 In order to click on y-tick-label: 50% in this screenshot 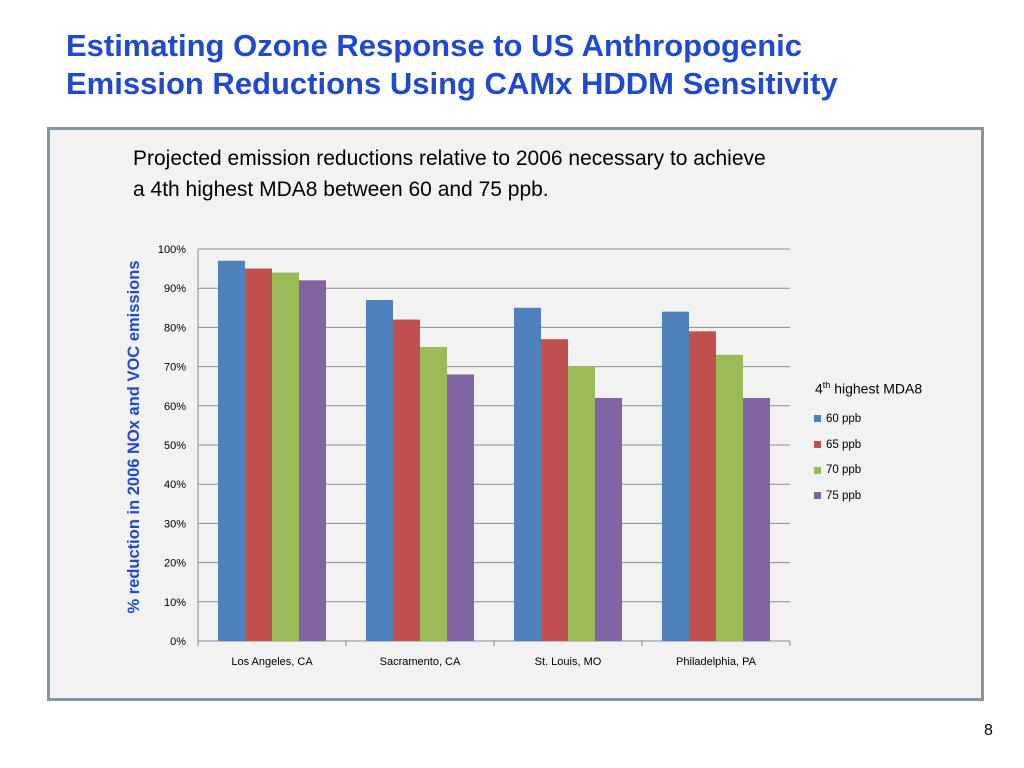, I will do `click(175, 446)`.